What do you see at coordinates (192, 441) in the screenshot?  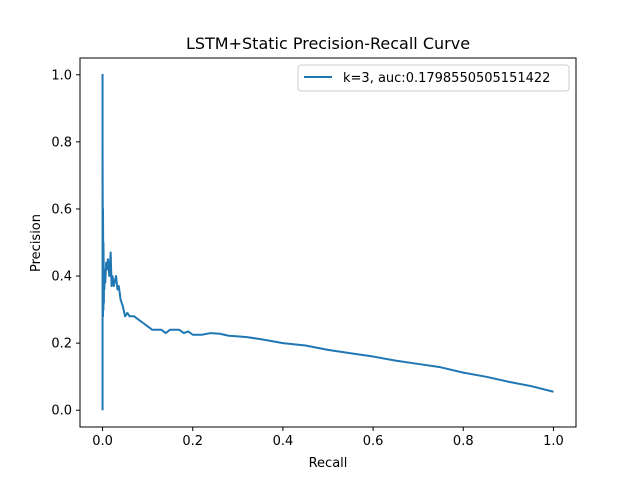 I see `x-tick-label: 0.2` at bounding box center [192, 441].